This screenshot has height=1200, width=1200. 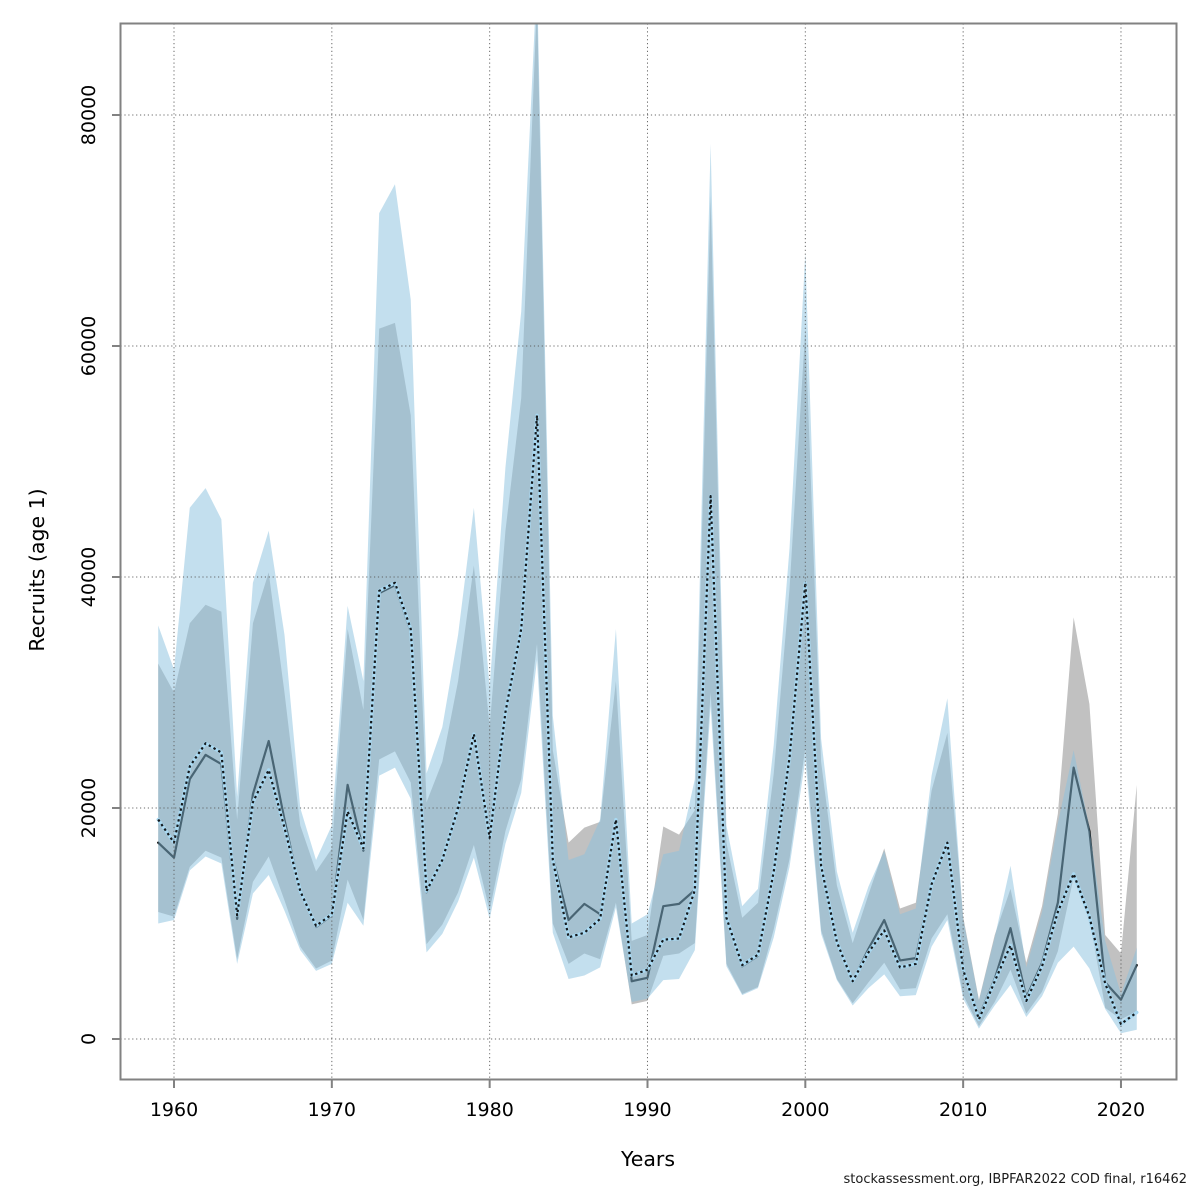 What do you see at coordinates (647, 1110) in the screenshot?
I see `x-tick-label: 1990` at bounding box center [647, 1110].